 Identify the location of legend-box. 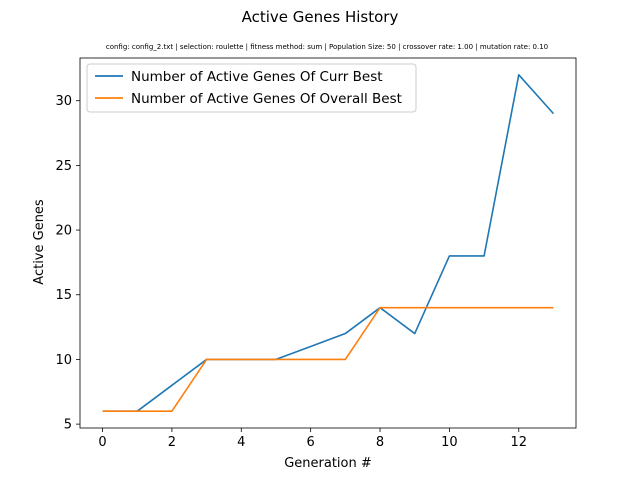
(251, 88).